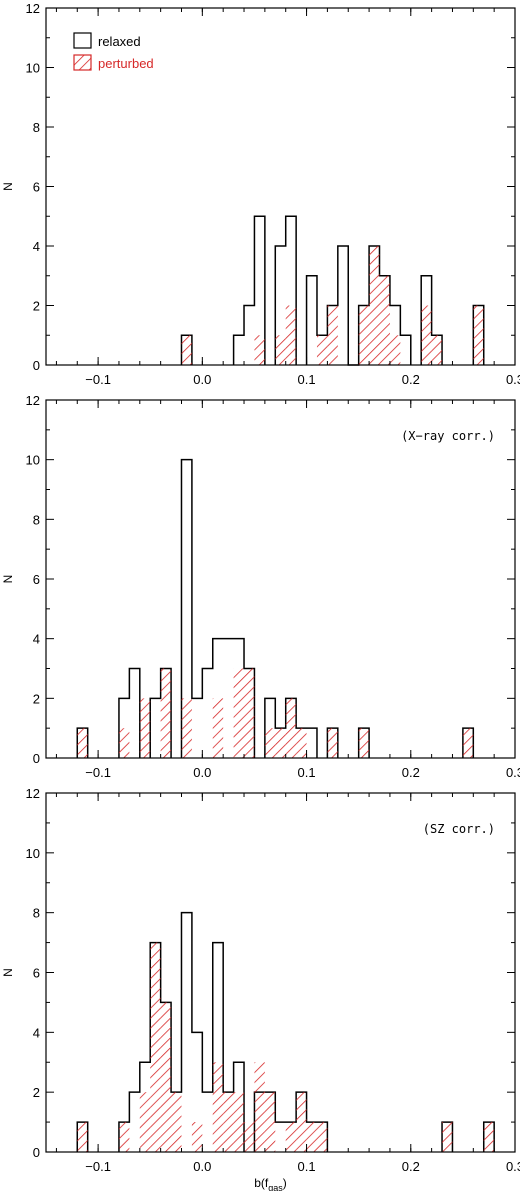 The height and width of the screenshot is (1191, 520). What do you see at coordinates (285, 1183) in the screenshot?
I see `x-axis-label-end: )` at bounding box center [285, 1183].